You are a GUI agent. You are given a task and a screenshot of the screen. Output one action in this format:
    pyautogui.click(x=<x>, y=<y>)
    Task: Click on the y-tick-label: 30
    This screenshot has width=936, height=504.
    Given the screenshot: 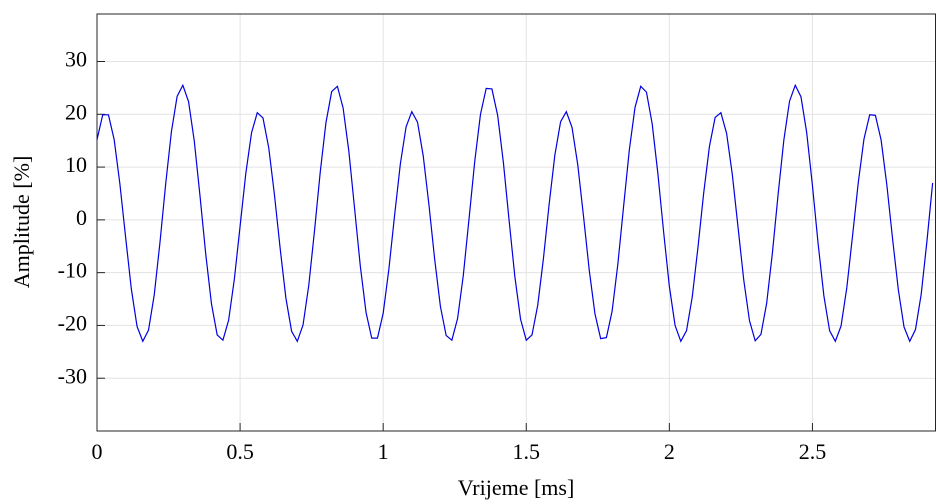 What is the action you would take?
    pyautogui.click(x=76, y=59)
    